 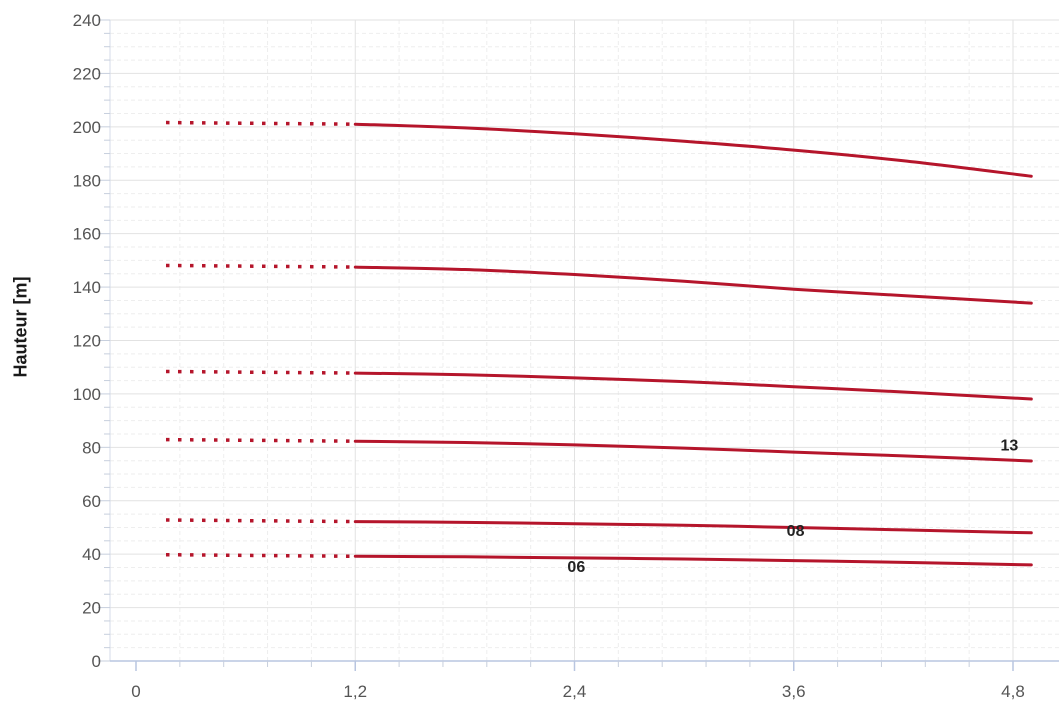 What do you see at coordinates (20, 327) in the screenshot?
I see `y-axis-title: Hauteur [m]` at bounding box center [20, 327].